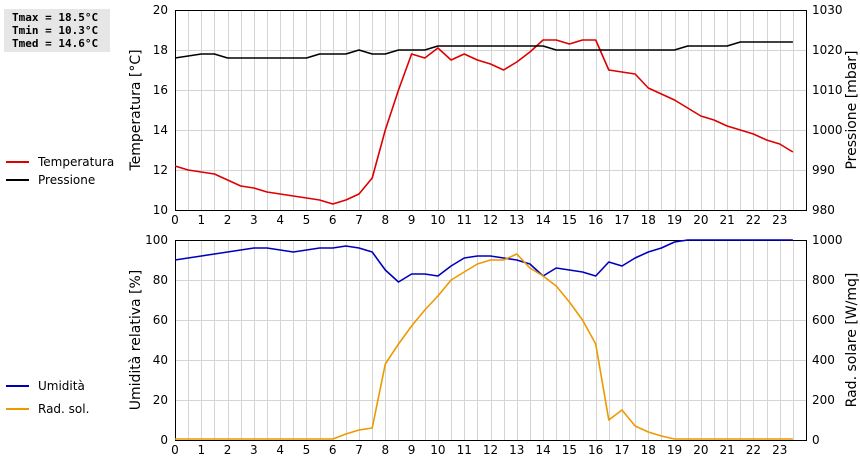  What do you see at coordinates (160, 90) in the screenshot?
I see `y-tick-label-left: 16` at bounding box center [160, 90].